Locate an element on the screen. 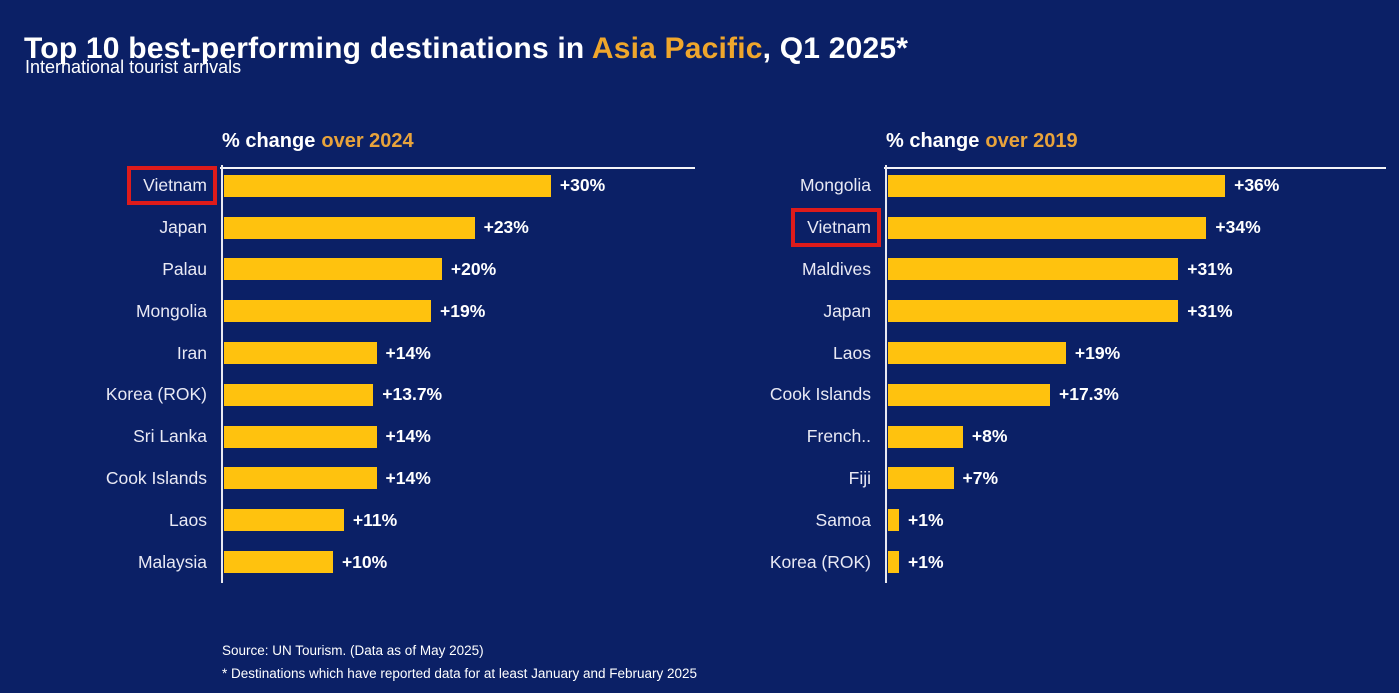  value-label: +23% is located at coordinates (506, 227).